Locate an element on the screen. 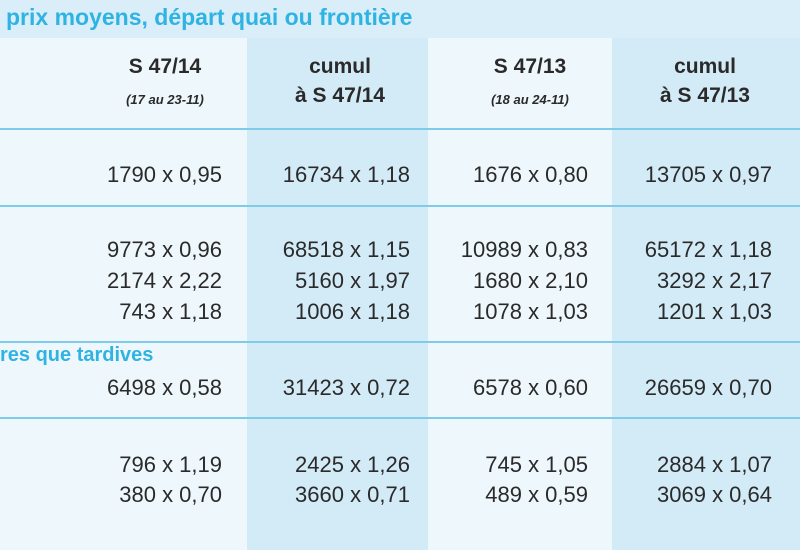  table-cell: 796 x 1,19 is located at coordinates (170, 464).